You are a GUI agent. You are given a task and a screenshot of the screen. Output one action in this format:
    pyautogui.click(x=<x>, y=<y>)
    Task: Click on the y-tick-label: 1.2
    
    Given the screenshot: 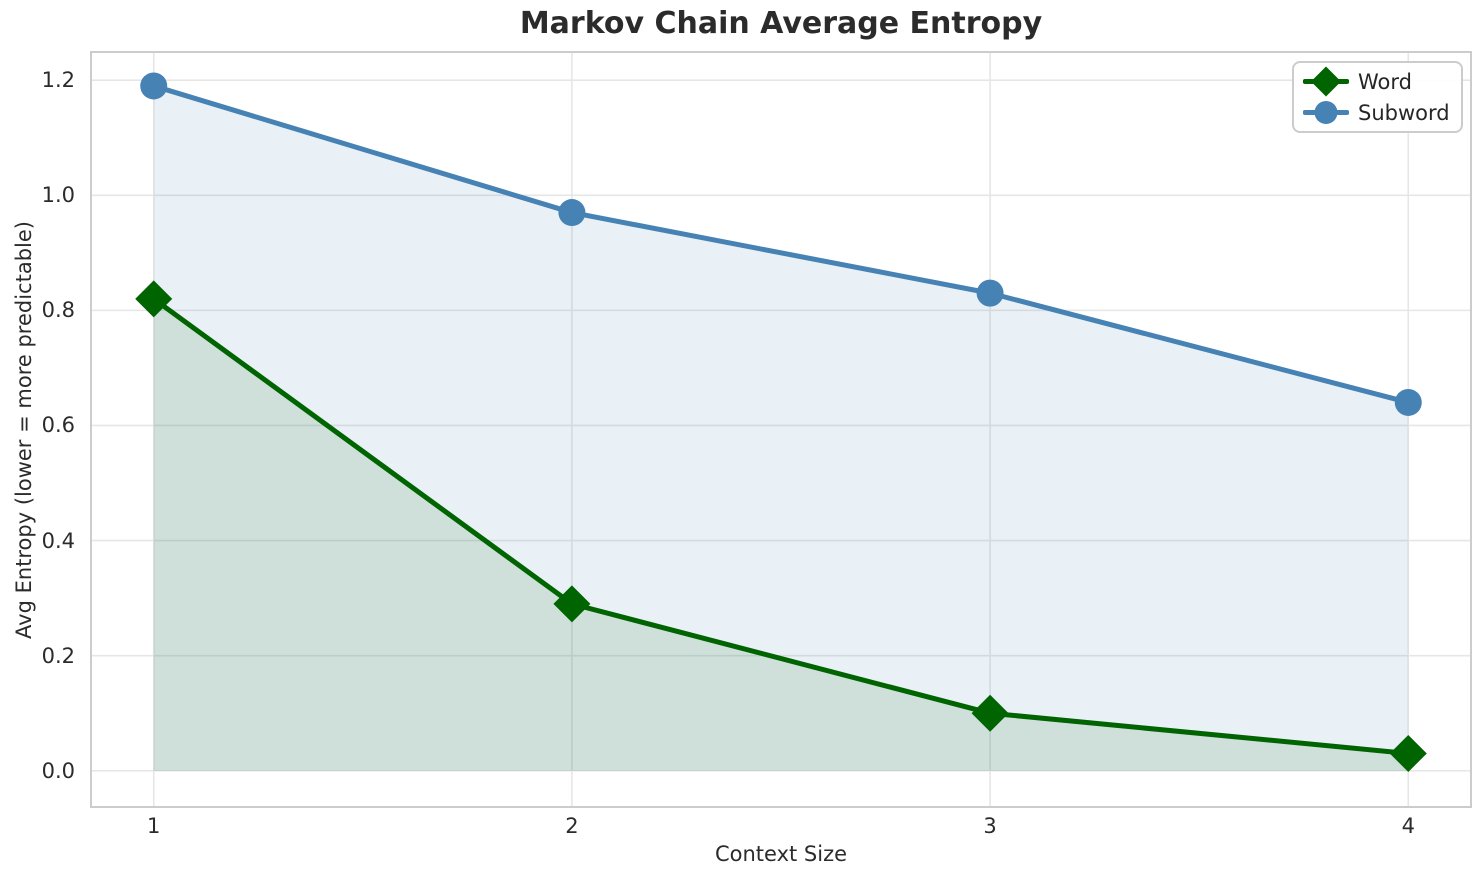 What is the action you would take?
    pyautogui.click(x=58, y=80)
    